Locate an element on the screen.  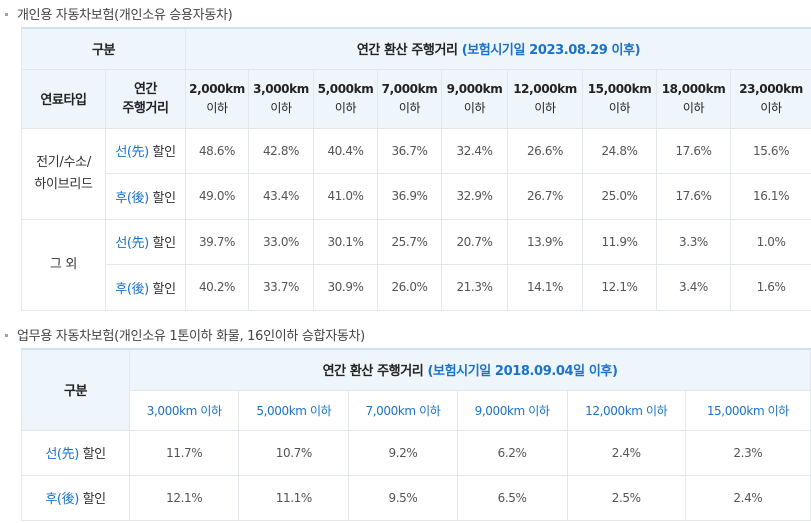
discount-rate-cell: 14.1% is located at coordinates (545, 287).